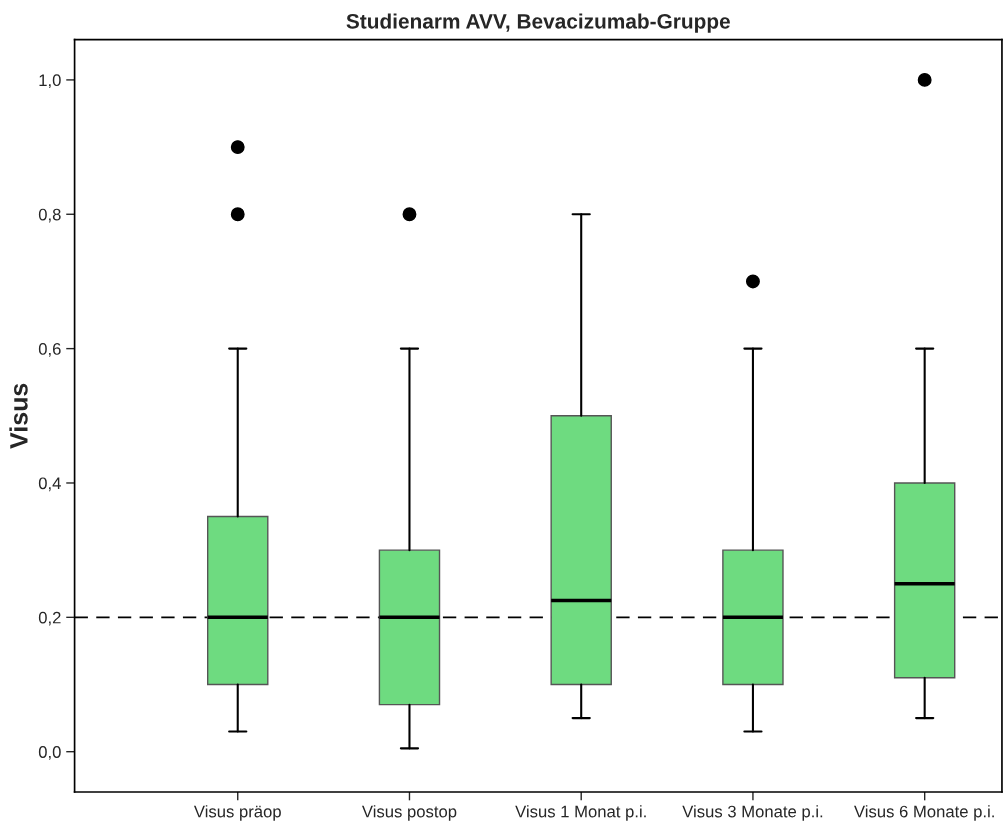 The width and height of the screenshot is (1008, 825). What do you see at coordinates (18, 416) in the screenshot?
I see `y-axis-title: Visus` at bounding box center [18, 416].